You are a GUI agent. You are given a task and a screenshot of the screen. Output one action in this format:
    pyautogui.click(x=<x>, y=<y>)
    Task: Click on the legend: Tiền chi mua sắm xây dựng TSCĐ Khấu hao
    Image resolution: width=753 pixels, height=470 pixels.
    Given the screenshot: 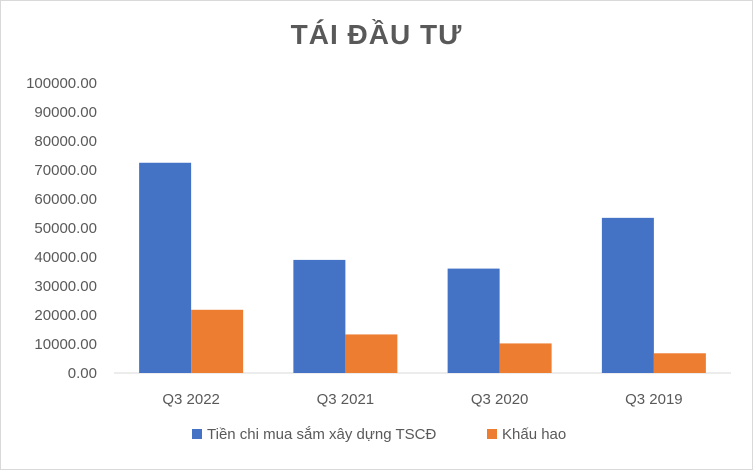 What is the action you would take?
    pyautogui.click(x=379, y=434)
    